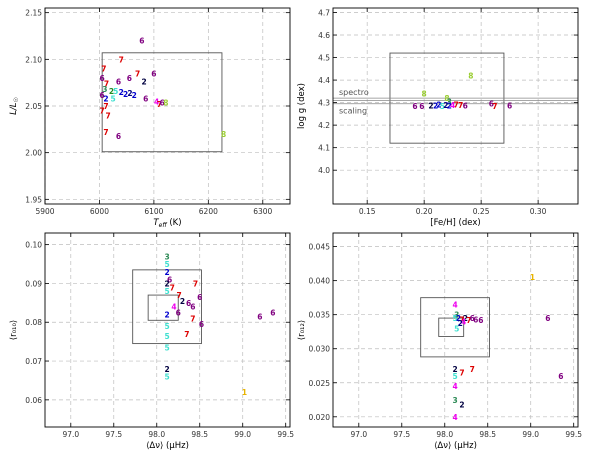 The height and width of the screenshot is (457, 600). What do you see at coordinates (455, 223) in the screenshot?
I see `x-axis-label: [Fe/H] (dex)` at bounding box center [455, 223].